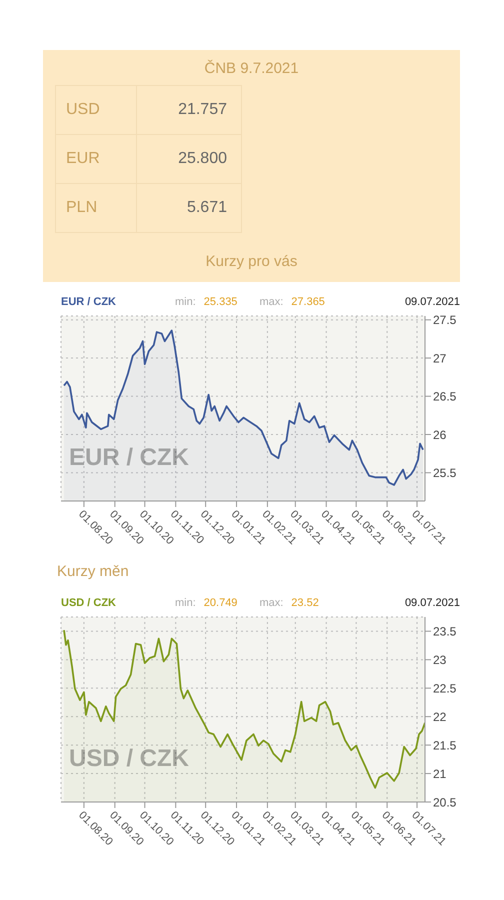 The width and height of the screenshot is (504, 900). Describe the element at coordinates (308, 302) in the screenshot. I see `text: 27.365` at that location.